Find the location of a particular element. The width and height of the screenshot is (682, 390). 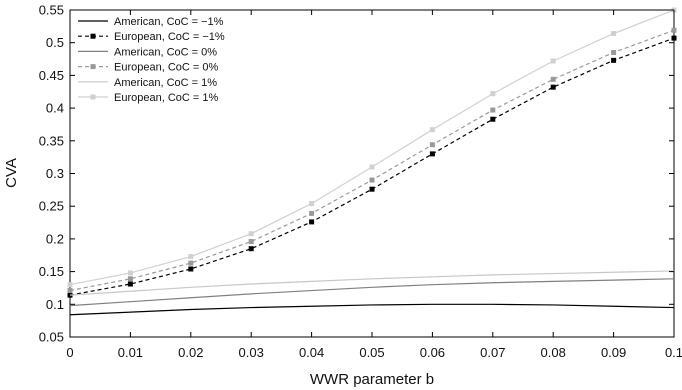

x-tick-label: 0.08 is located at coordinates (553, 352).